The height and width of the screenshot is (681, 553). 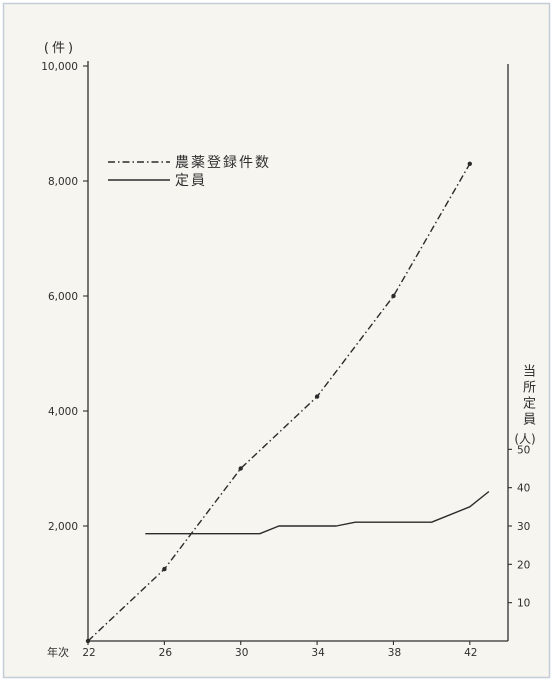 What do you see at coordinates (88, 653) in the screenshot?
I see `x-tick-label: 22` at bounding box center [88, 653].